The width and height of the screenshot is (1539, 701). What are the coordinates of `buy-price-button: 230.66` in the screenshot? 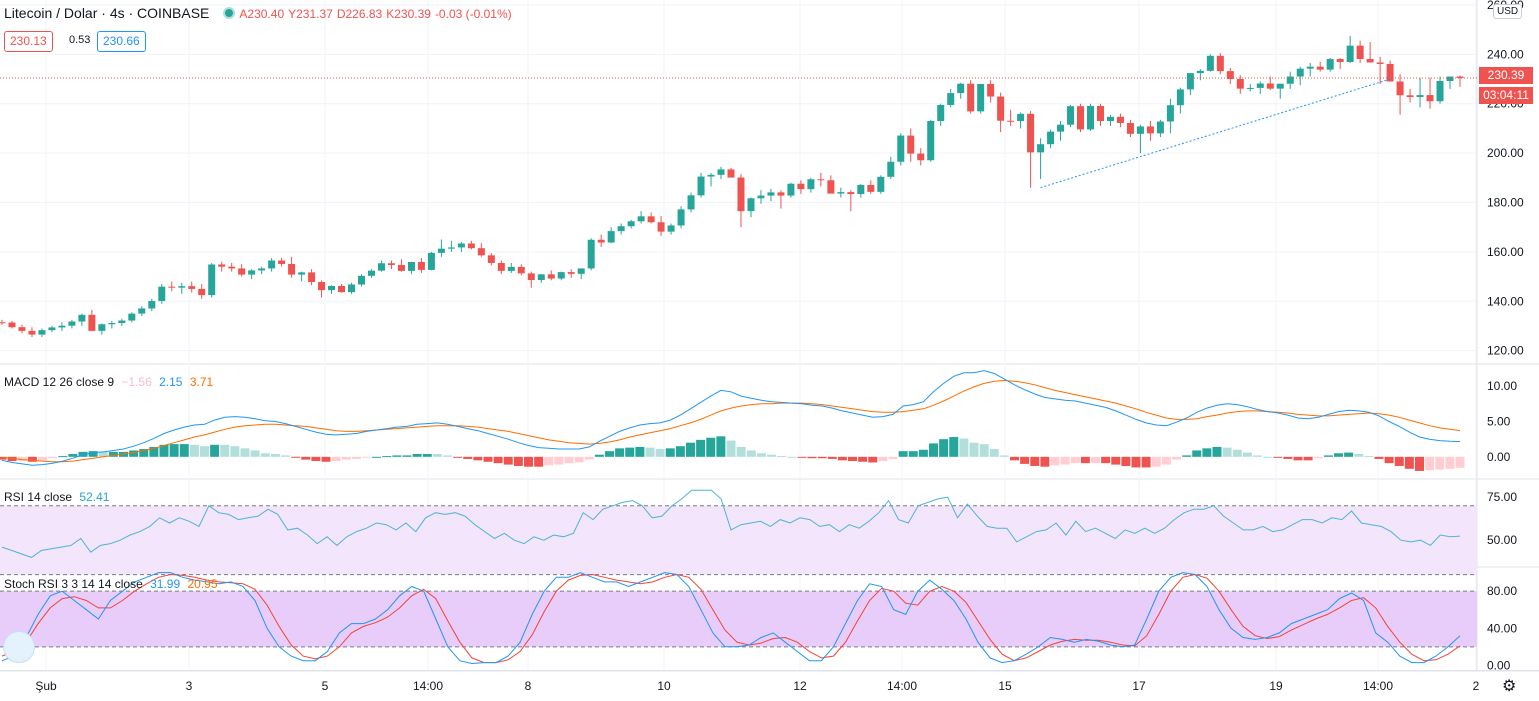 It's located at (121, 41).